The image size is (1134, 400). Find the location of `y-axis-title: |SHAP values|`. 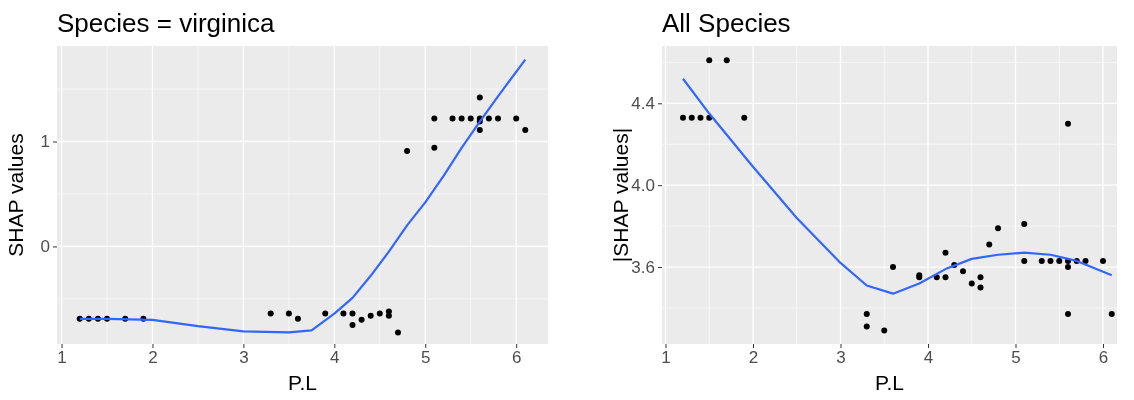

y-axis-title: |SHAP values| is located at coordinates (620, 195).